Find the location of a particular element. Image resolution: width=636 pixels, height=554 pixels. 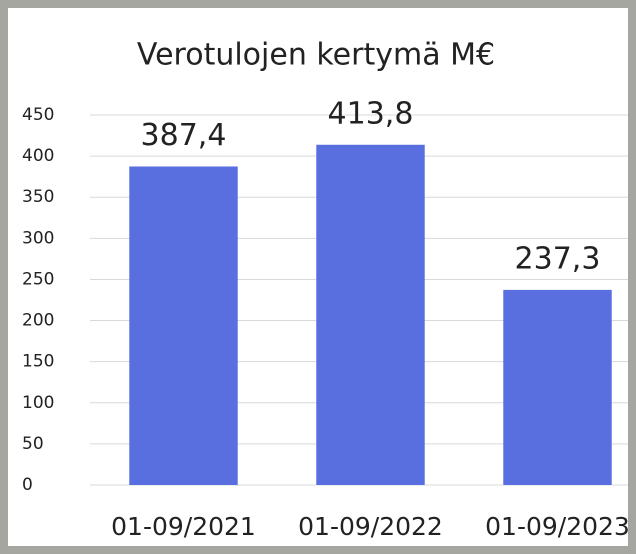

value-label: 237,3 is located at coordinates (558, 258).